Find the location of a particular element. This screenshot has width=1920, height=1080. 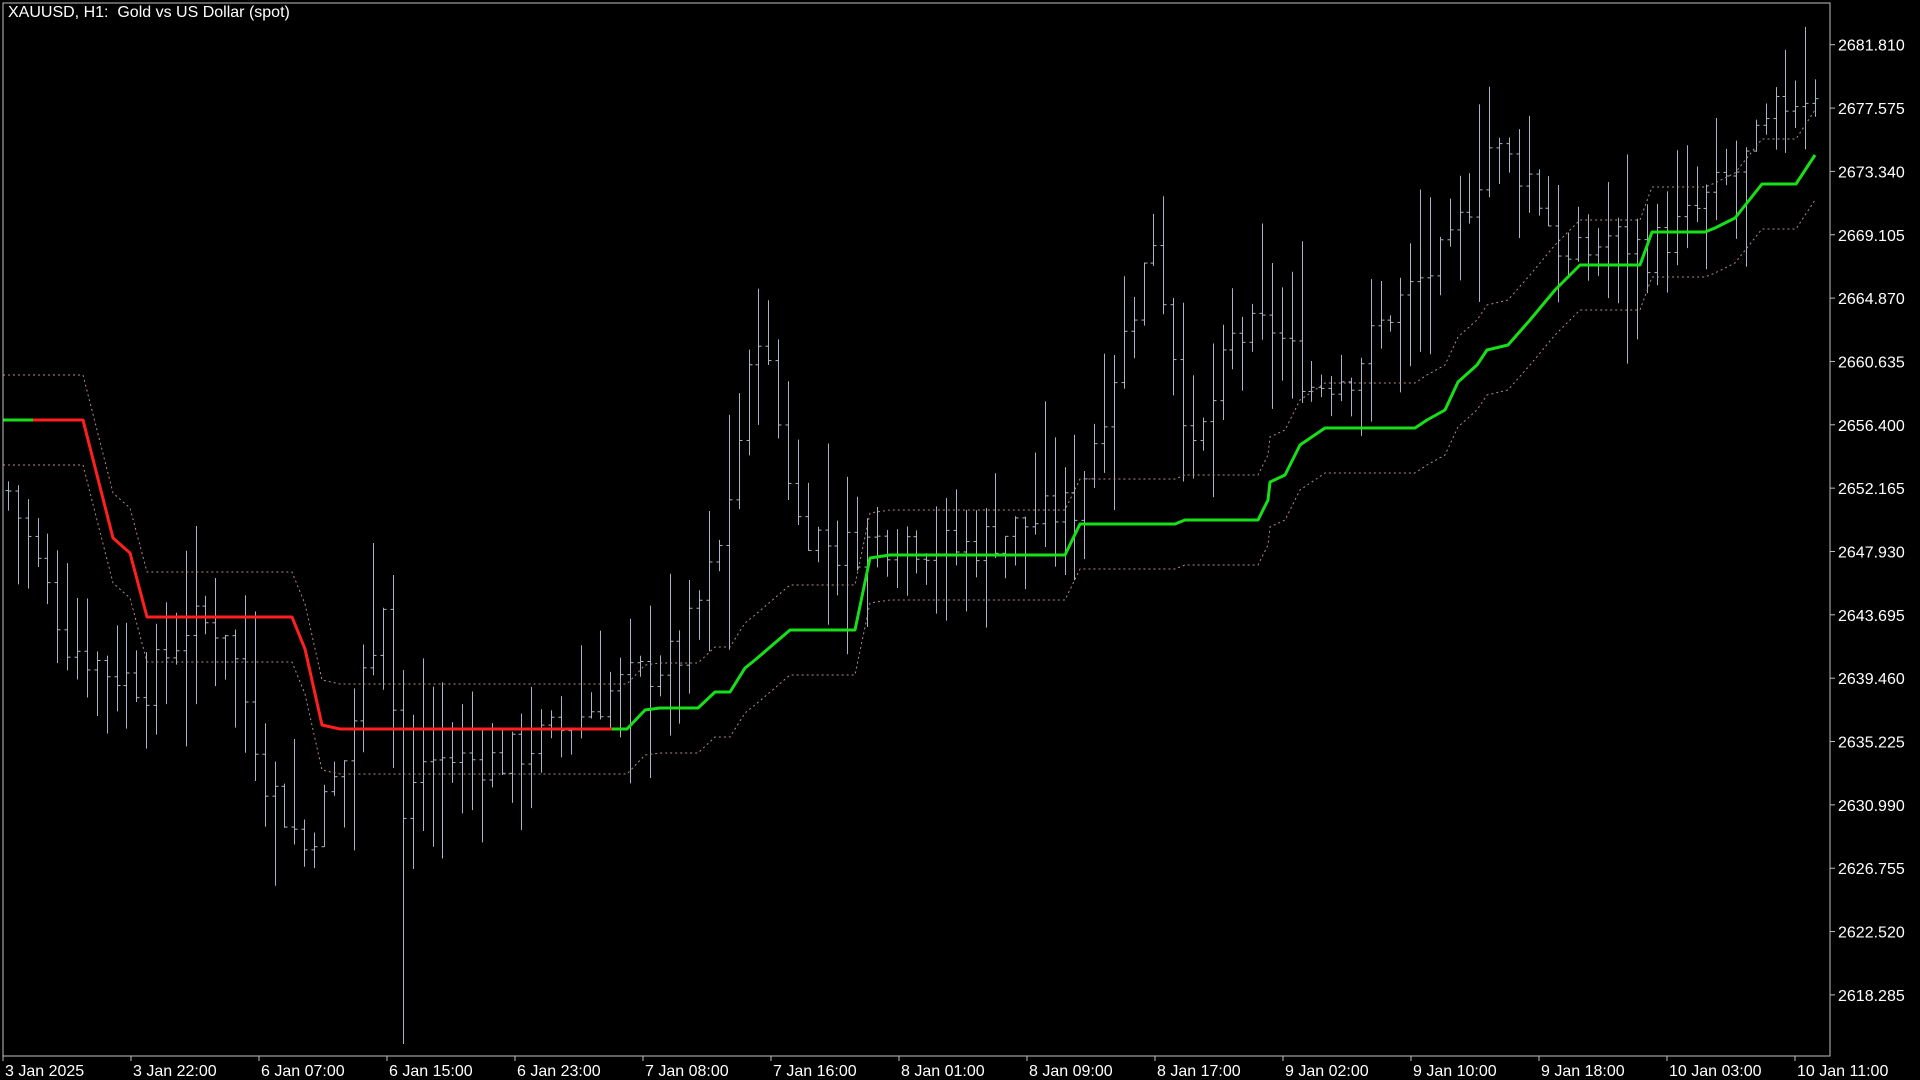

time-tick-label: 7 Jan 16:00 is located at coordinates (815, 1071).